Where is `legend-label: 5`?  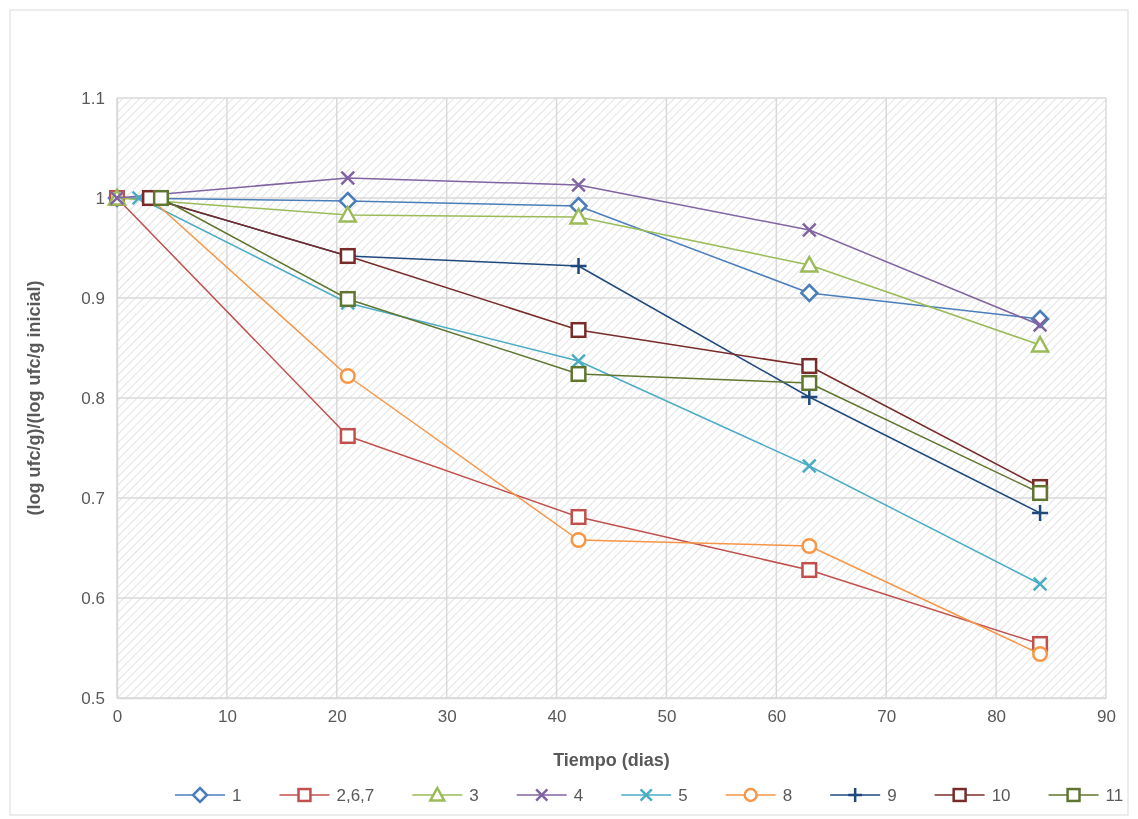 legend-label: 5 is located at coordinates (683, 795).